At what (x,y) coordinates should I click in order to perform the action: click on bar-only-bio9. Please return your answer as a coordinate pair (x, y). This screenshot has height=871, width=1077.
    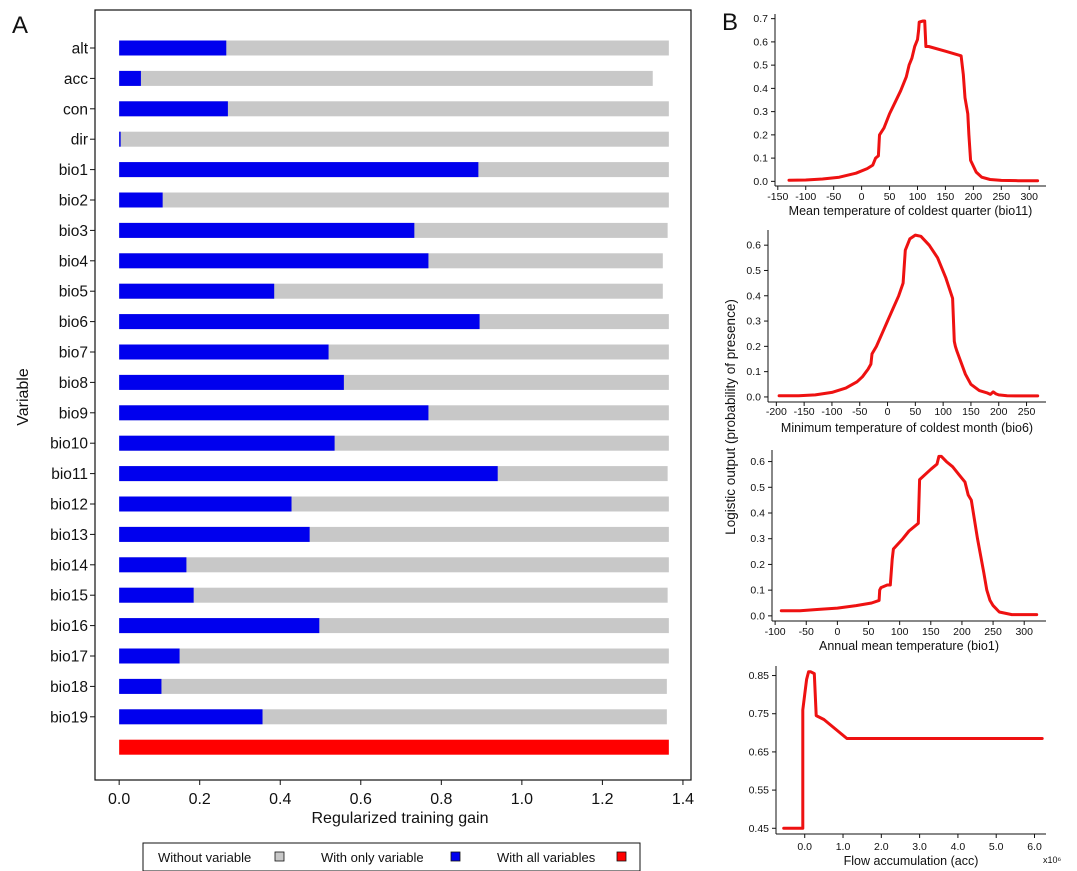
    Looking at the image, I should click on (273, 412).